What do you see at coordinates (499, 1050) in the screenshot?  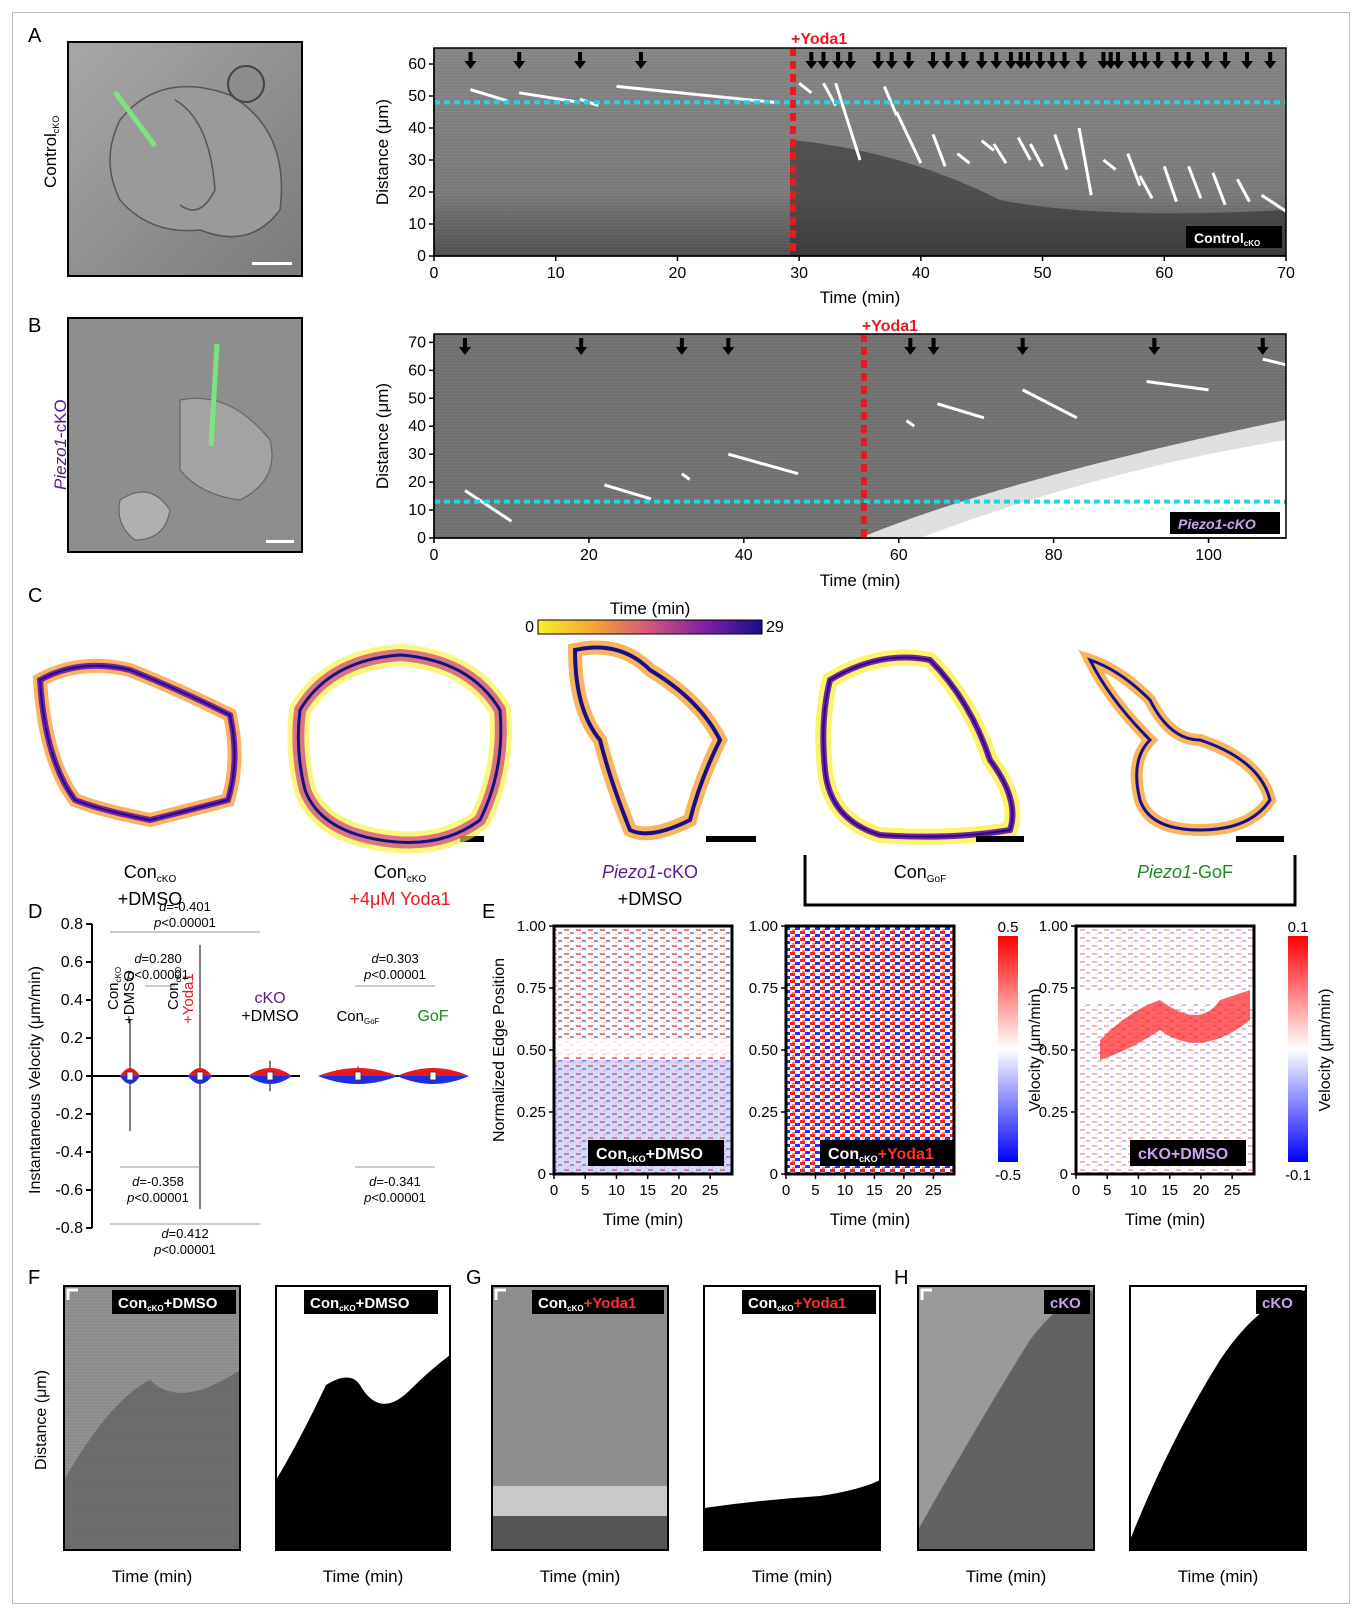 I see `panel-e-ylabel: Normalized Edge Position` at bounding box center [499, 1050].